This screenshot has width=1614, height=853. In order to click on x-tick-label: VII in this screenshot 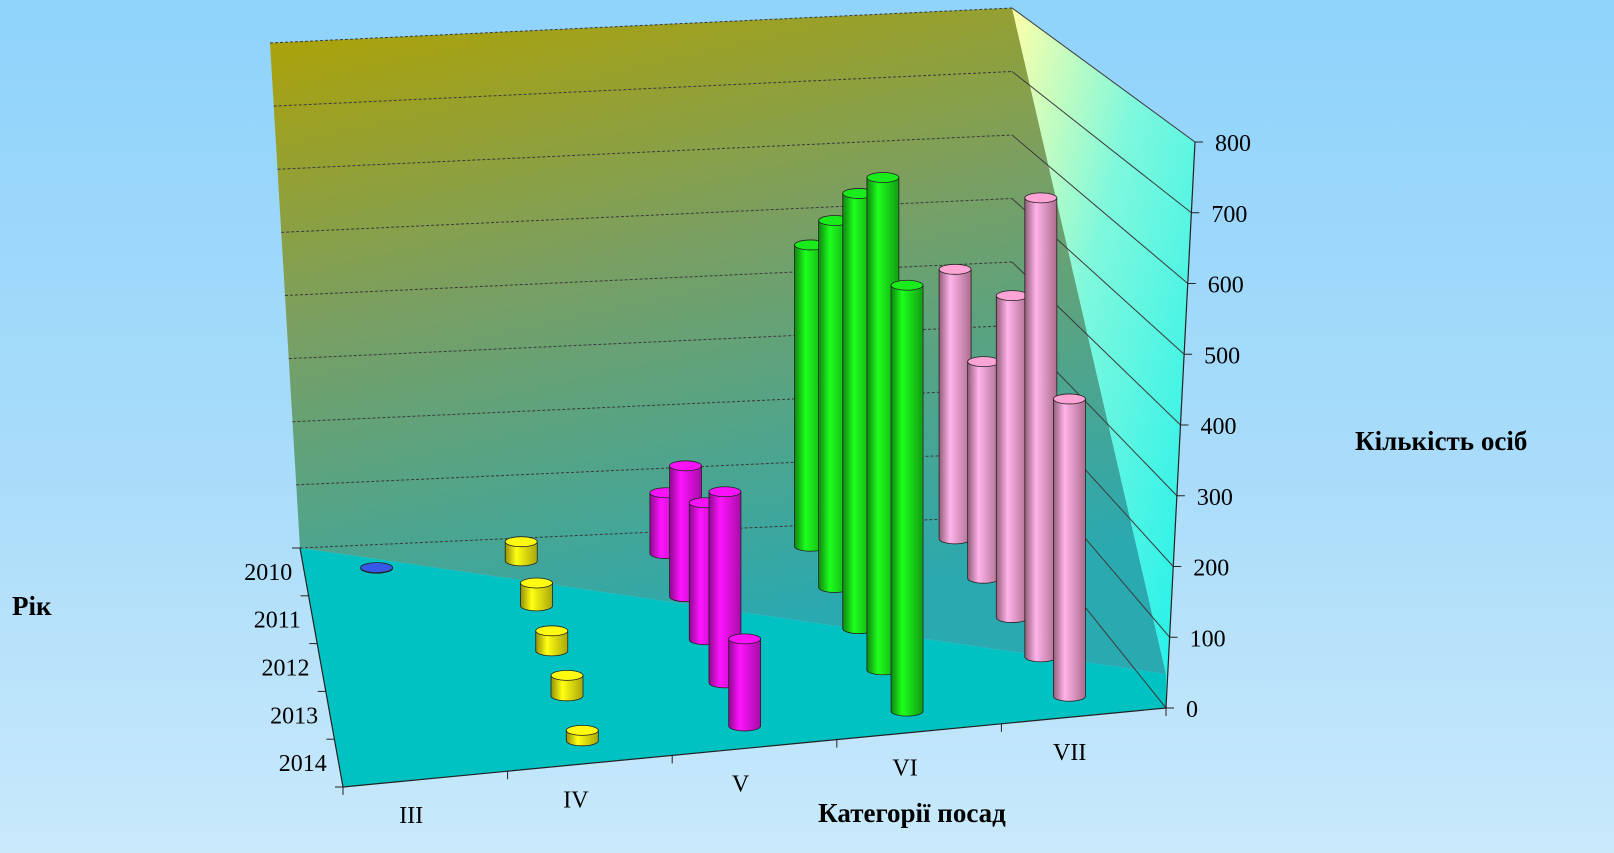, I will do `click(1069, 753)`.